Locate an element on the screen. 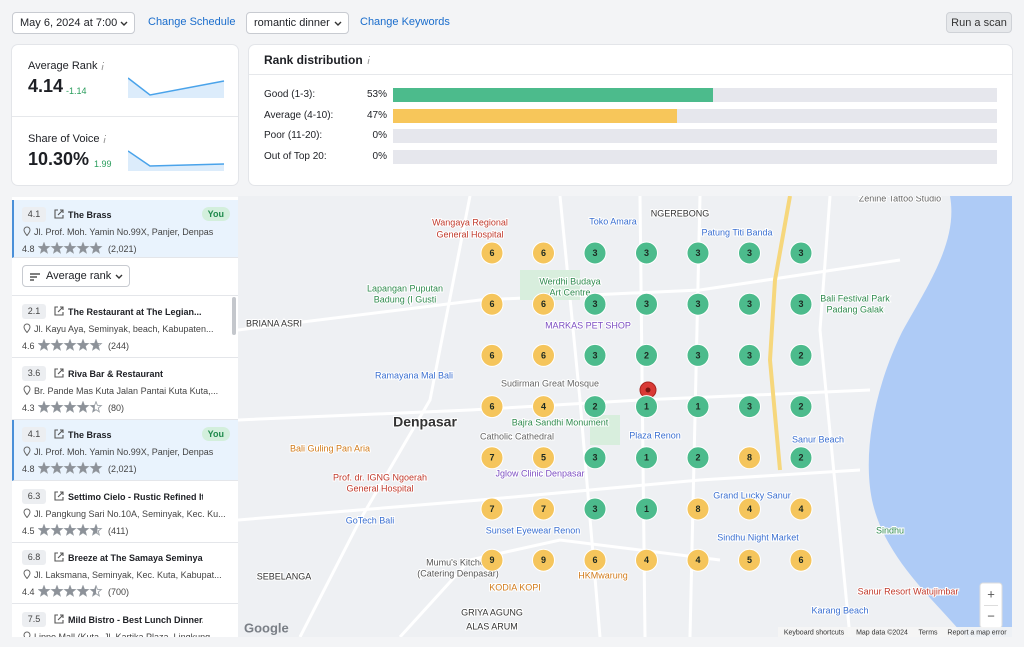 This screenshot has width=1024, height=647. keyword: romantic dinner is located at coordinates (292, 23).